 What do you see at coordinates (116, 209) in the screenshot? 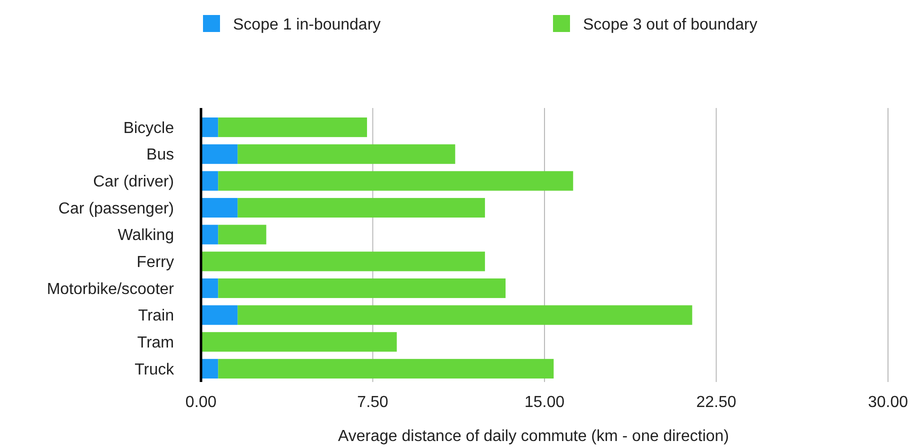
I see `y-tick-label: Car (passenger)` at bounding box center [116, 209].